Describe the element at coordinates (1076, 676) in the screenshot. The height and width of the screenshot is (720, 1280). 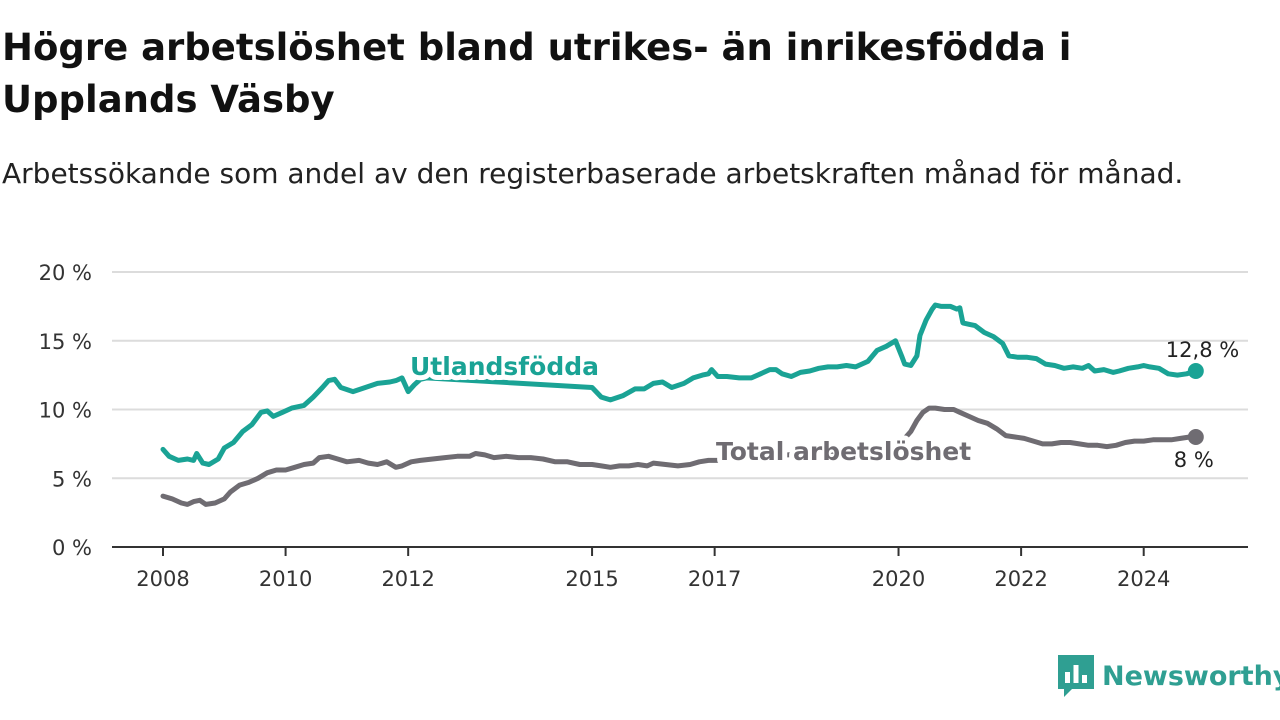
I see `newsworthy-logo-icon` at that location.